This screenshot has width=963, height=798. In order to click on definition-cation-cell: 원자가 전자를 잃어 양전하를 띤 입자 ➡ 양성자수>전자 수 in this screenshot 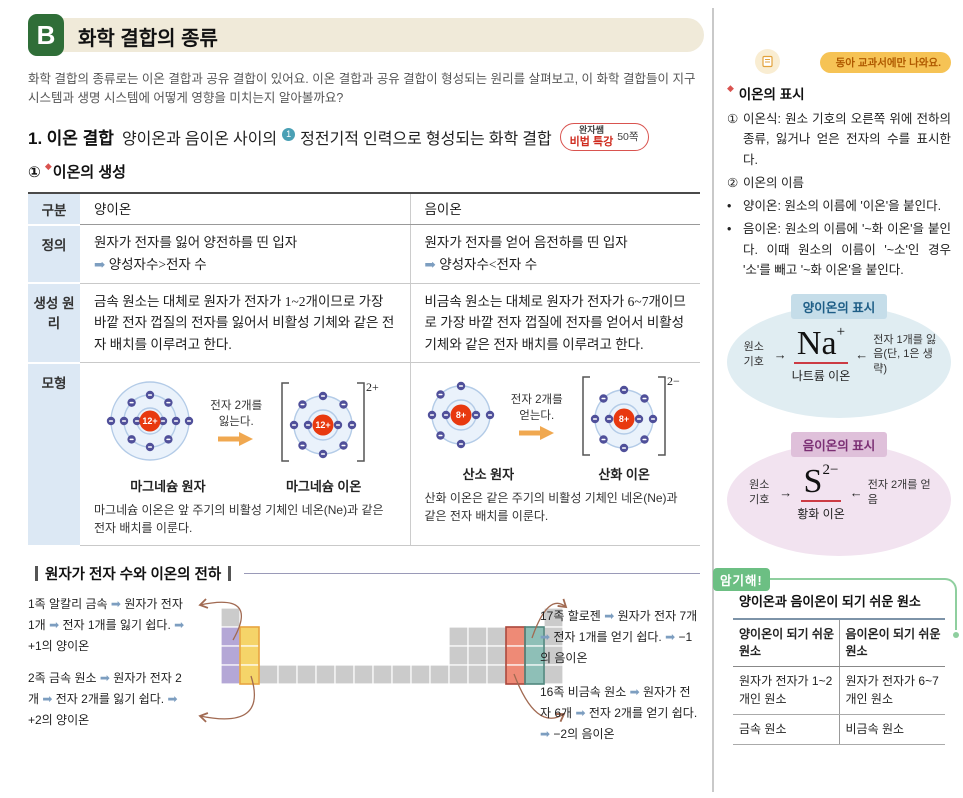, I will do `click(245, 254)`.